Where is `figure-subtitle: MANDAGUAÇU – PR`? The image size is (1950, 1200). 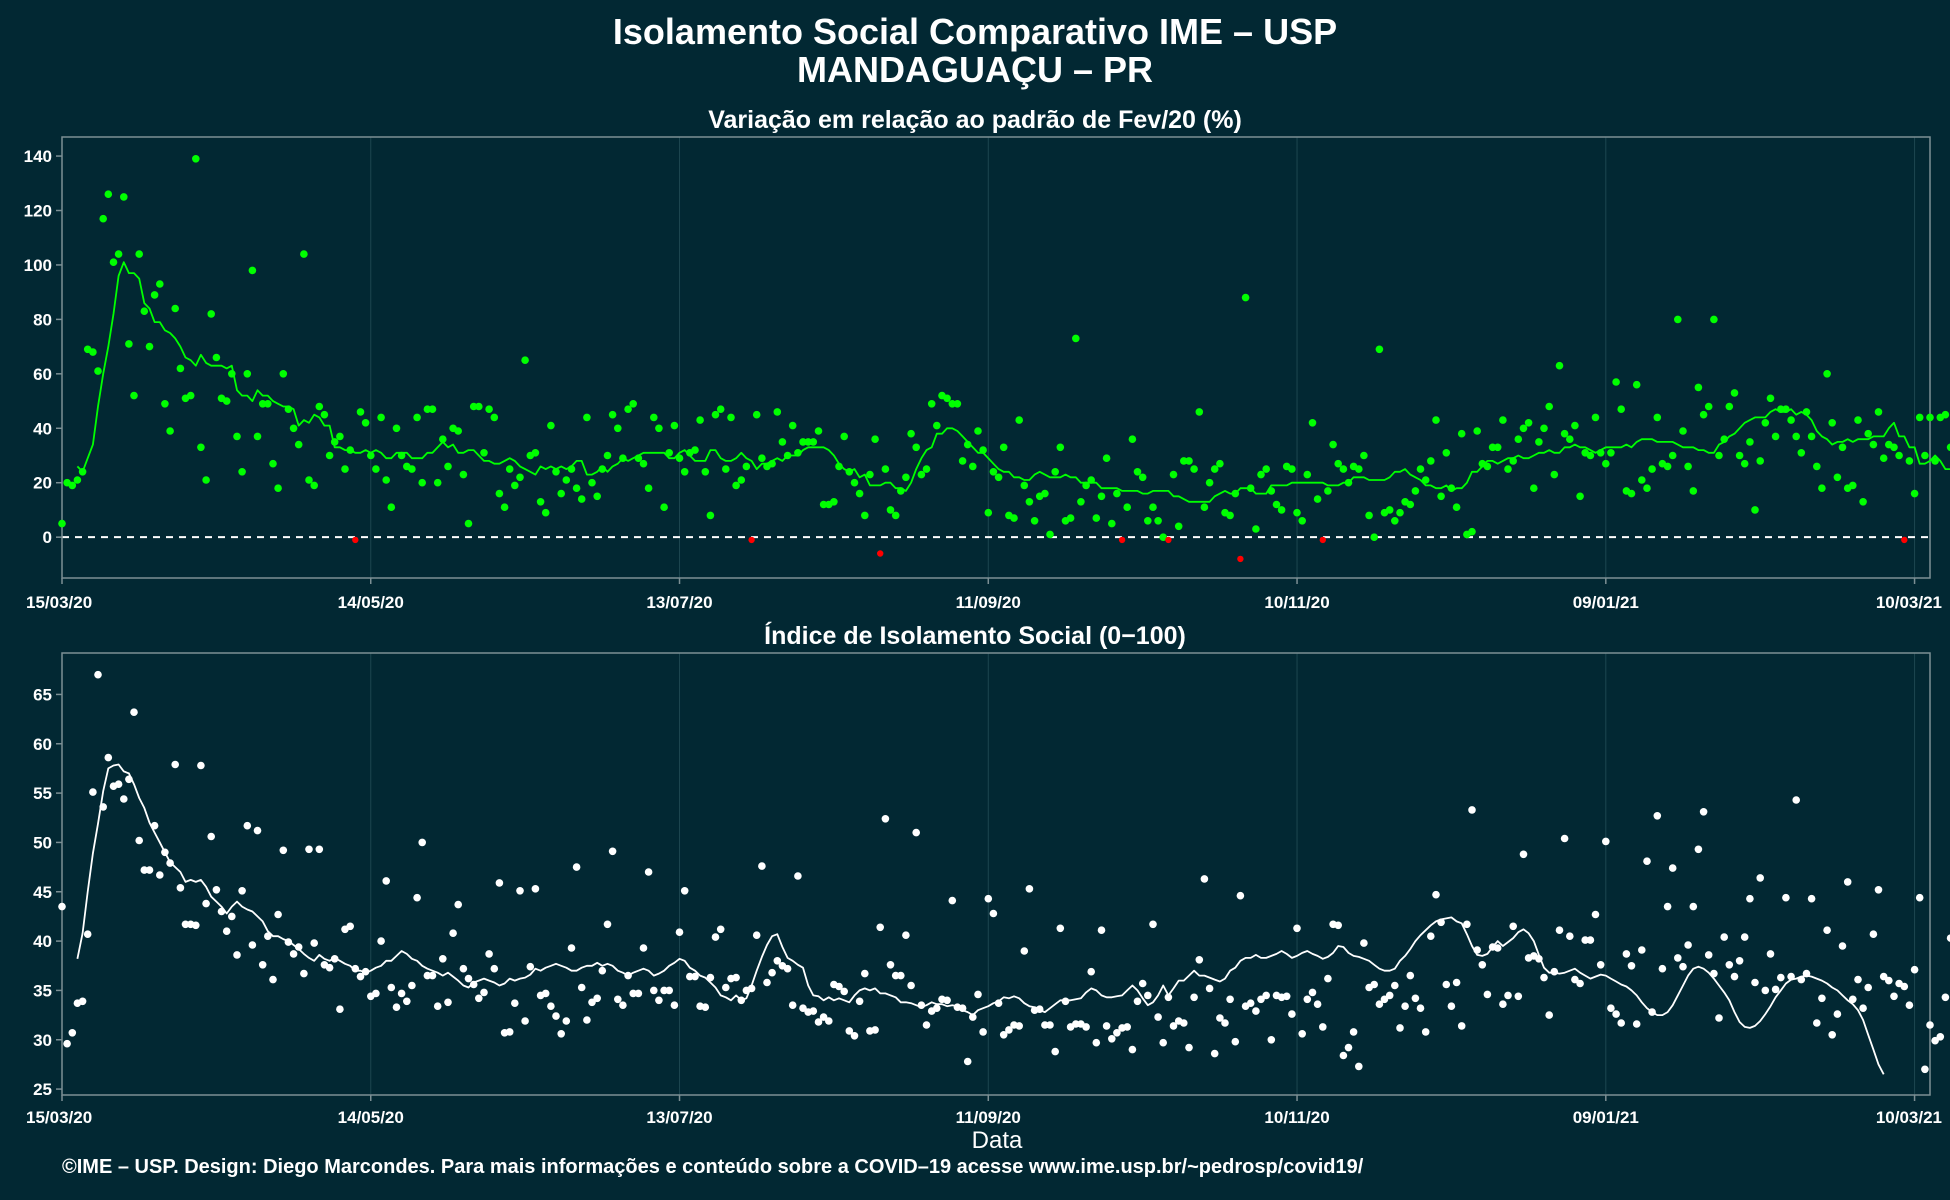
figure-subtitle: MANDAGUAÇU – PR is located at coordinates (974, 69).